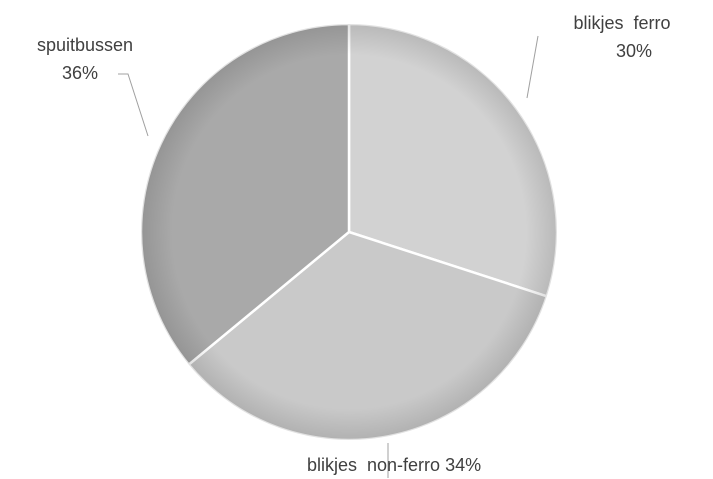 Image resolution: width=713 pixels, height=479 pixels. I want to click on data-label: blikjes non-ferro 34%, so click(394, 465).